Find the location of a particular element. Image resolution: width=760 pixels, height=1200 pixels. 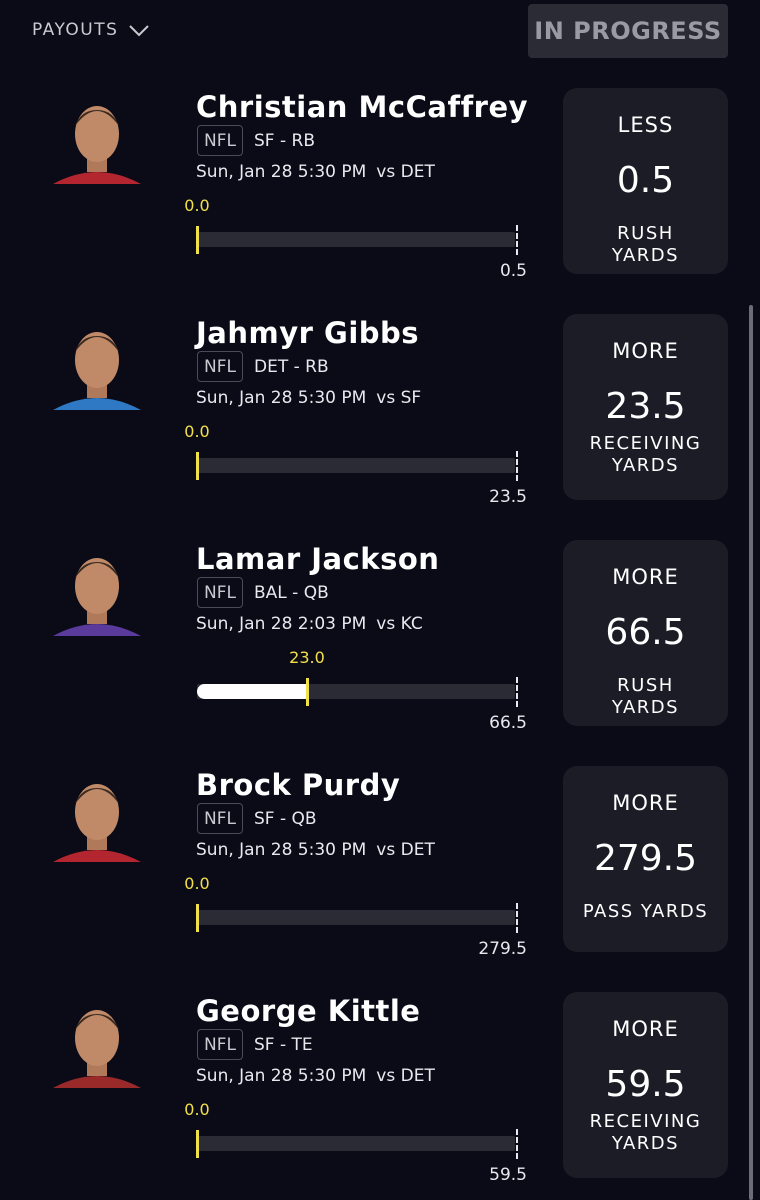

status-button: IN PROGRESS is located at coordinates (628, 31).